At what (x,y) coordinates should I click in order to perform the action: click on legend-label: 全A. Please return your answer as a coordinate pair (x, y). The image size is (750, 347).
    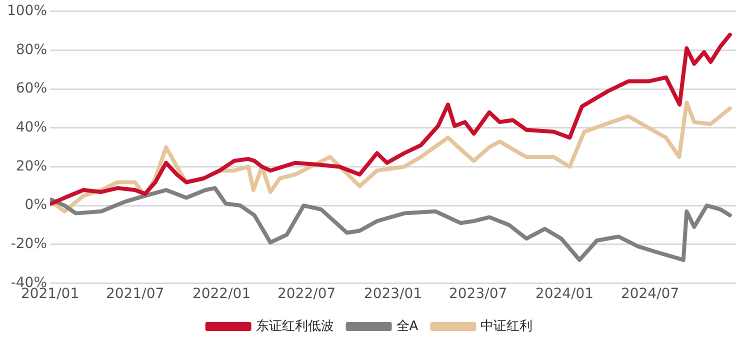
    Looking at the image, I should click on (407, 326).